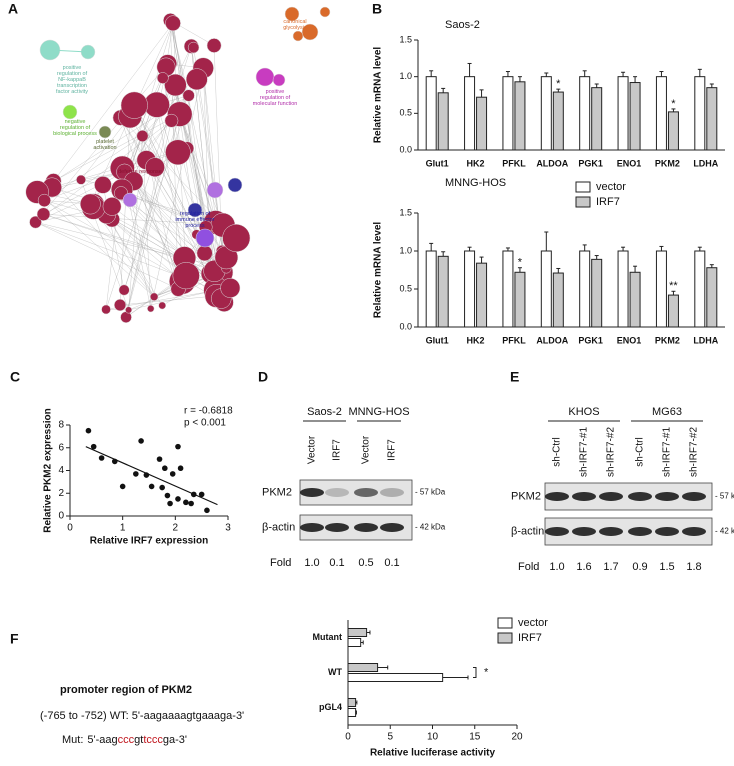  I want to click on significance: *, so click(673, 104).